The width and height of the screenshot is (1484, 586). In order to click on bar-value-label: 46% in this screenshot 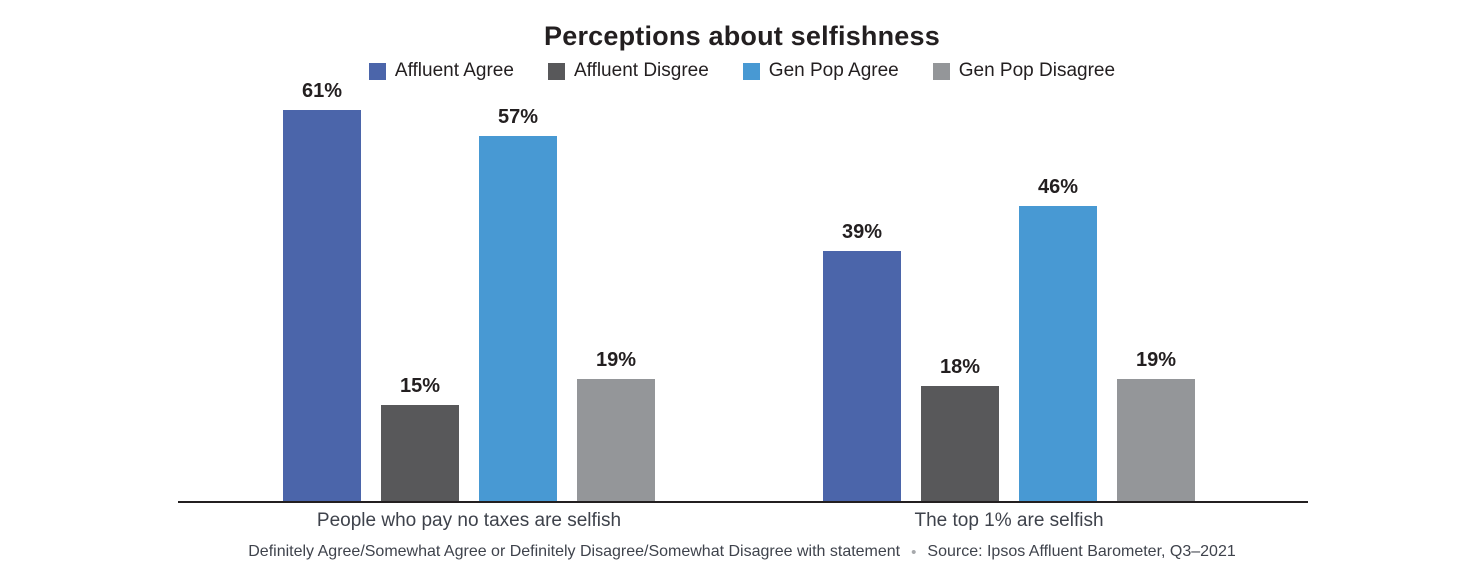, I will do `click(1058, 187)`.